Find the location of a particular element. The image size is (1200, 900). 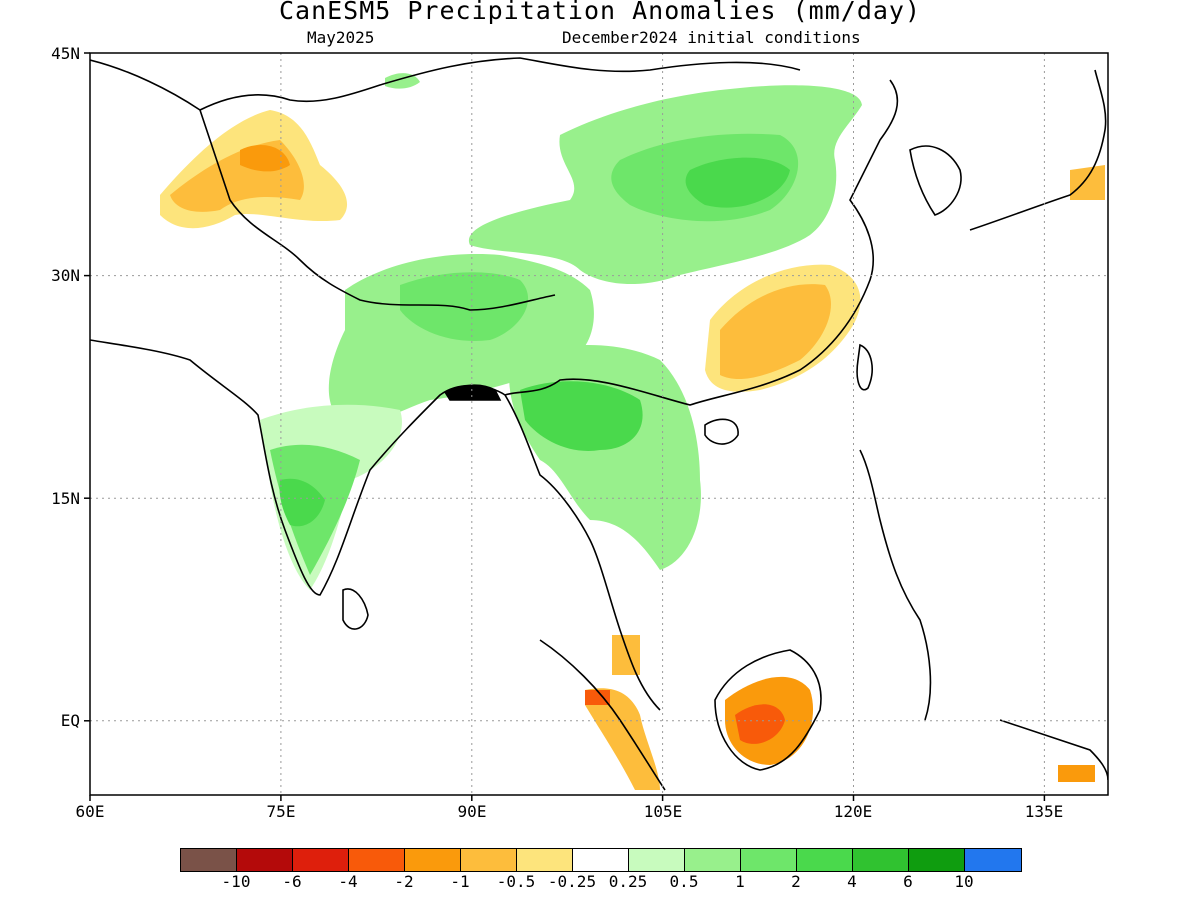

colorbar is located at coordinates (601, 860).